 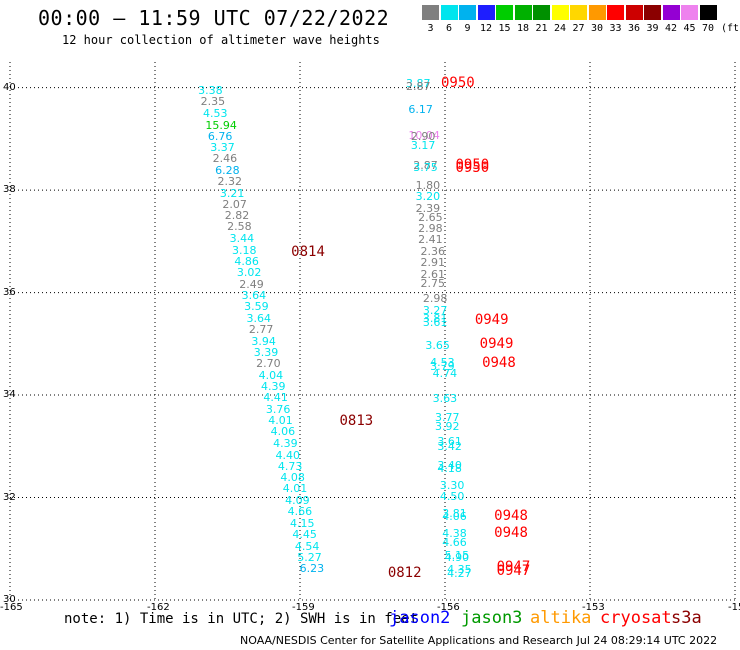 I want to click on longitude-tick-label: -159, so click(x=303, y=607).